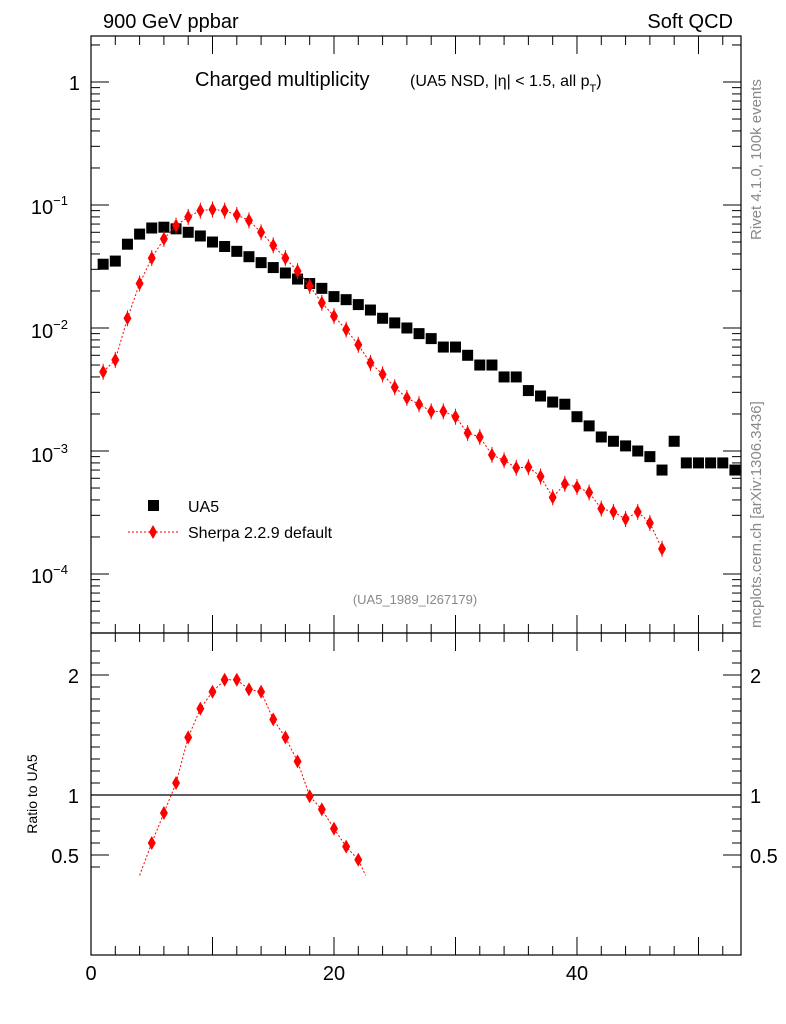 This screenshot has width=786, height=1024. I want to click on plot-subtitle: (UA5 NSD, |η| < 1.5, all pT), so click(506, 84).